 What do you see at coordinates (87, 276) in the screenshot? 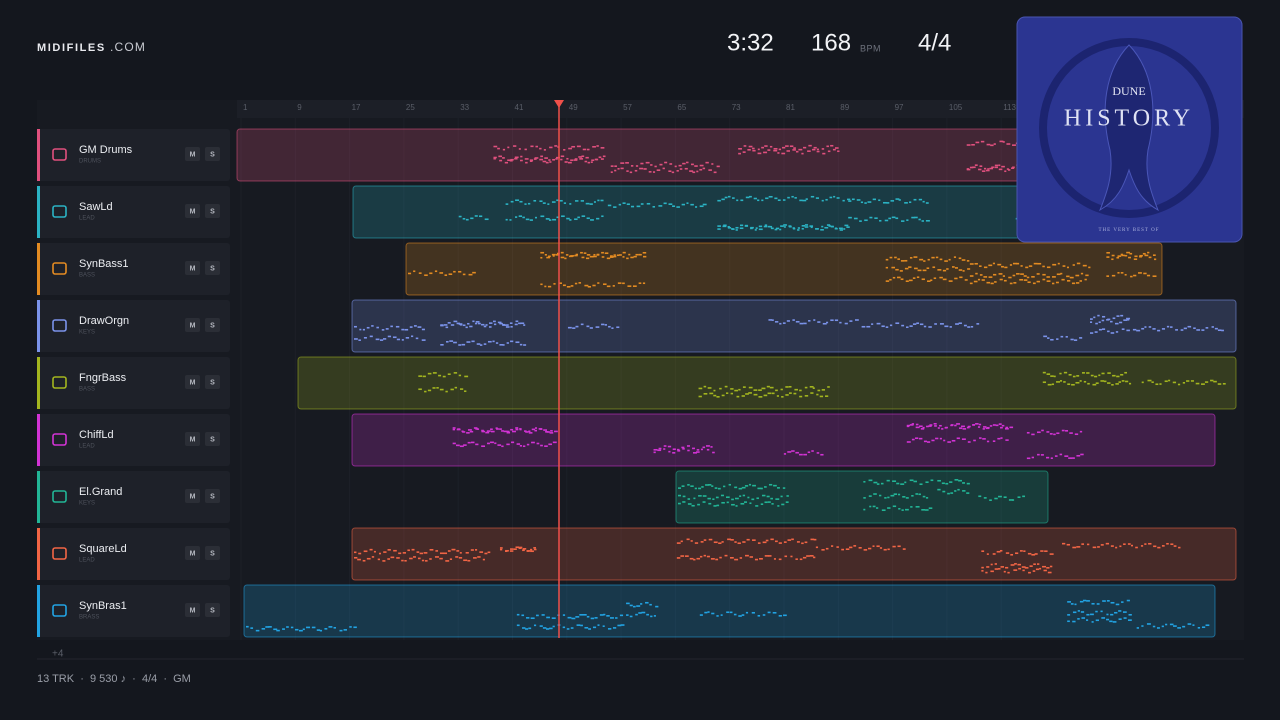
I see `track-type: BASS` at bounding box center [87, 276].